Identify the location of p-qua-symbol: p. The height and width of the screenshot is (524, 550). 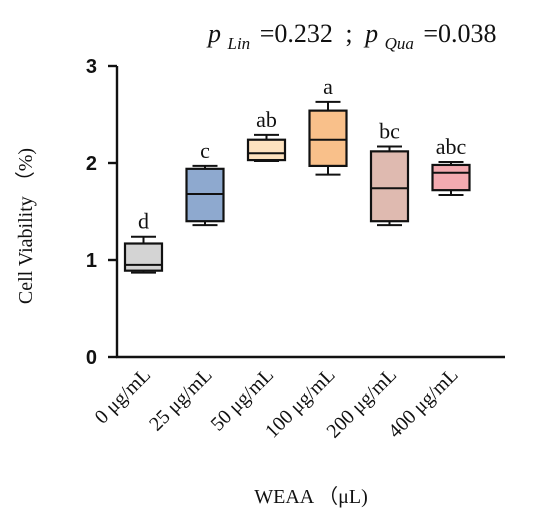
(370, 33).